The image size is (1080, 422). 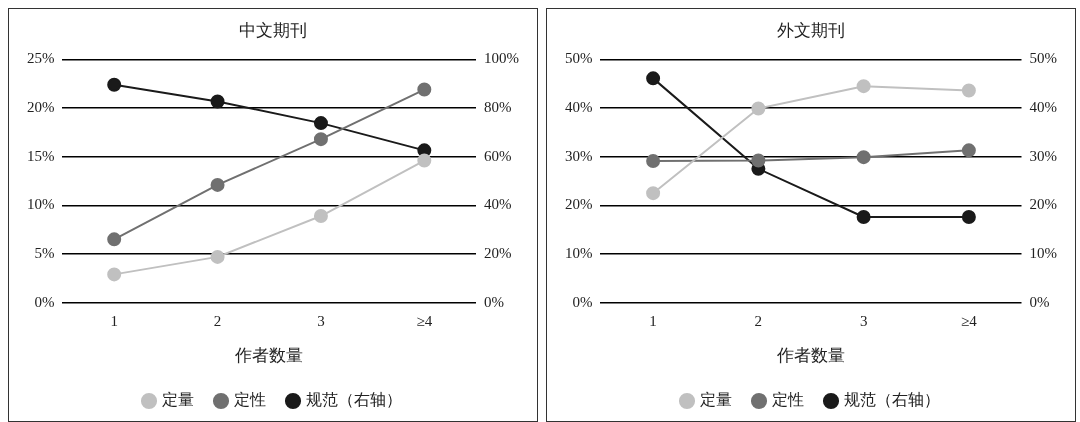 I want to click on chart-title: 中文期刊, so click(x=273, y=30).